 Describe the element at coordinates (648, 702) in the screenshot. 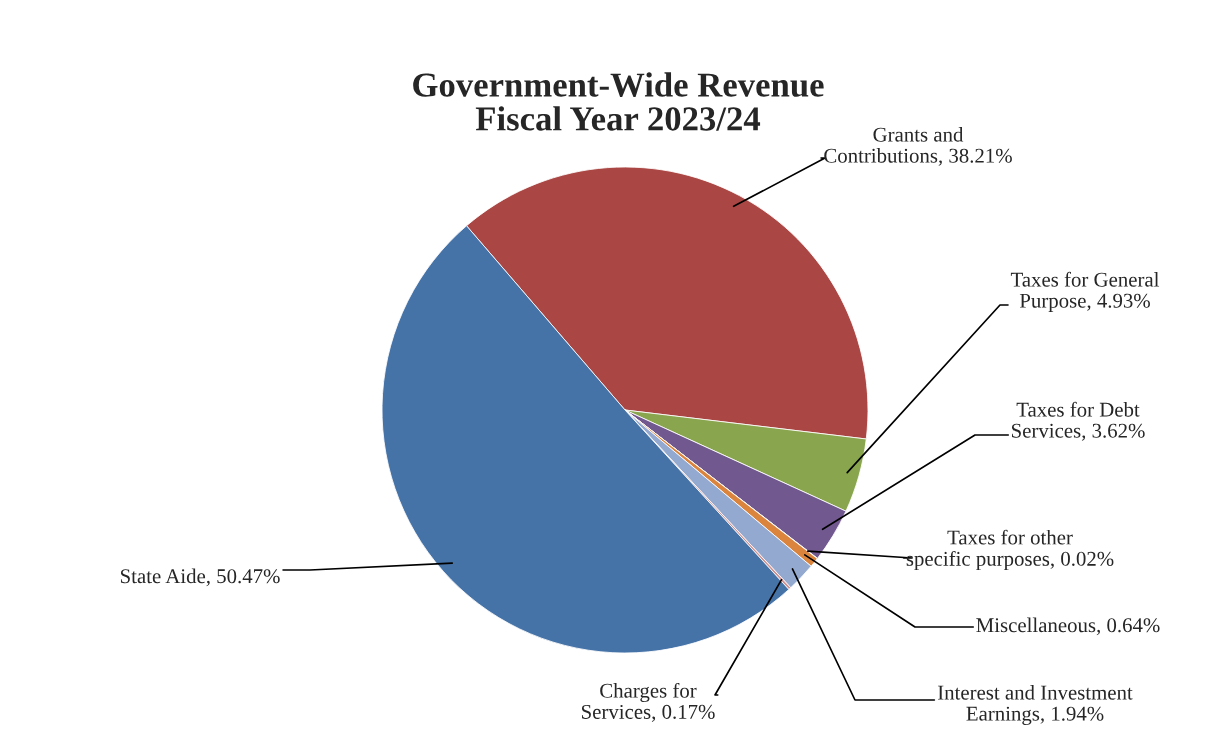

I see `slice-label: Charges for Services, 0.17%` at that location.